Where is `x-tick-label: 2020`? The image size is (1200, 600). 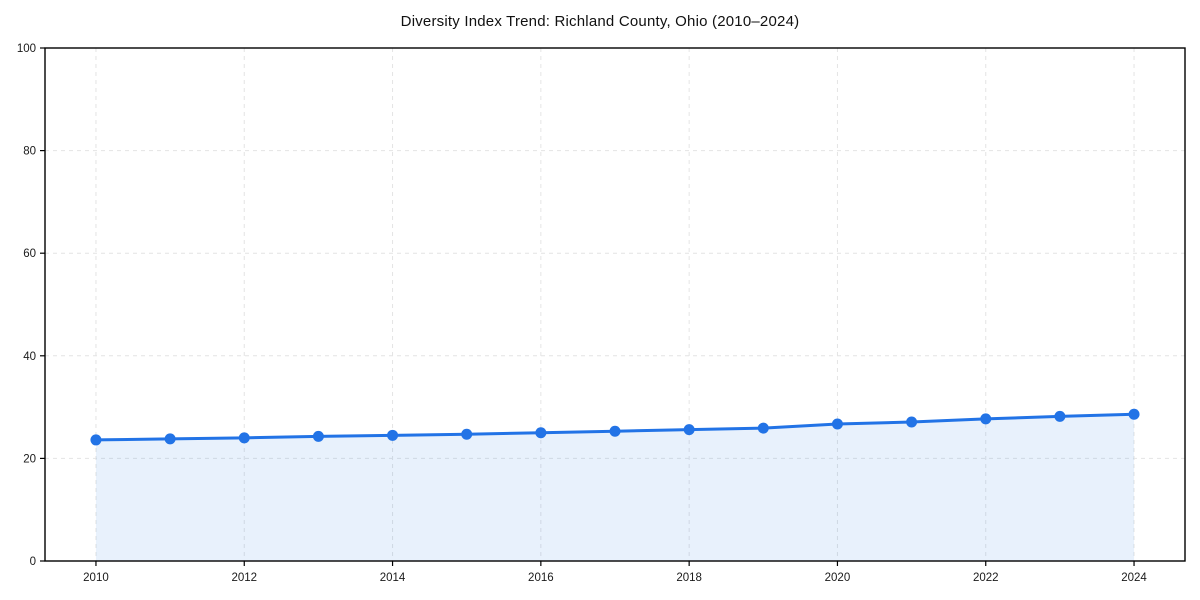
x-tick-label: 2020 is located at coordinates (838, 578).